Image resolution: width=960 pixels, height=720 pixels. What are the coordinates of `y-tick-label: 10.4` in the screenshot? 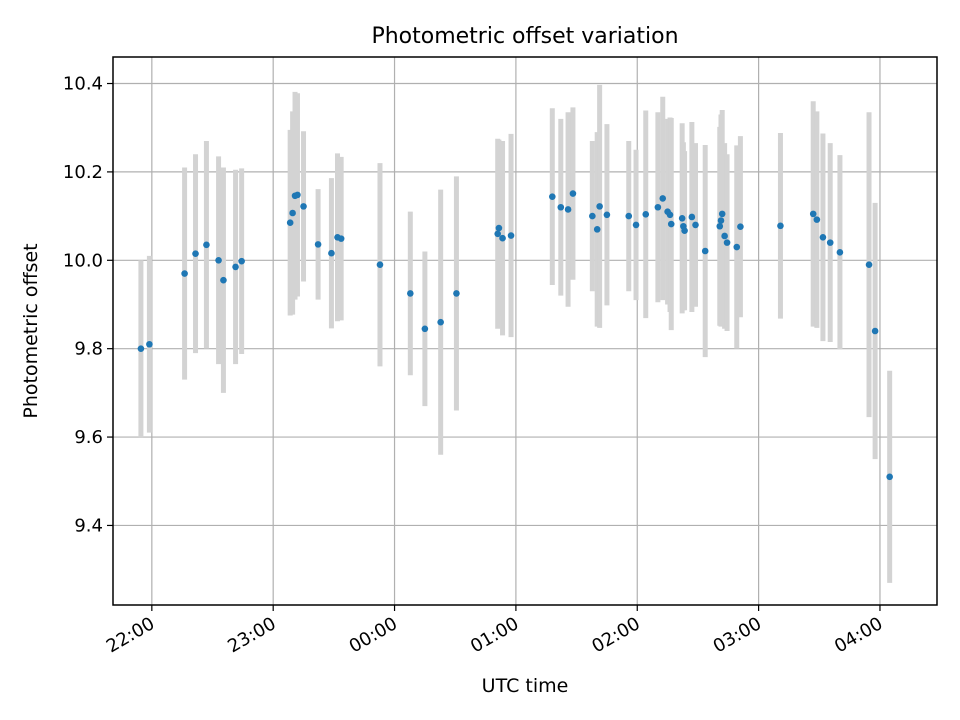 It's located at (83, 84).